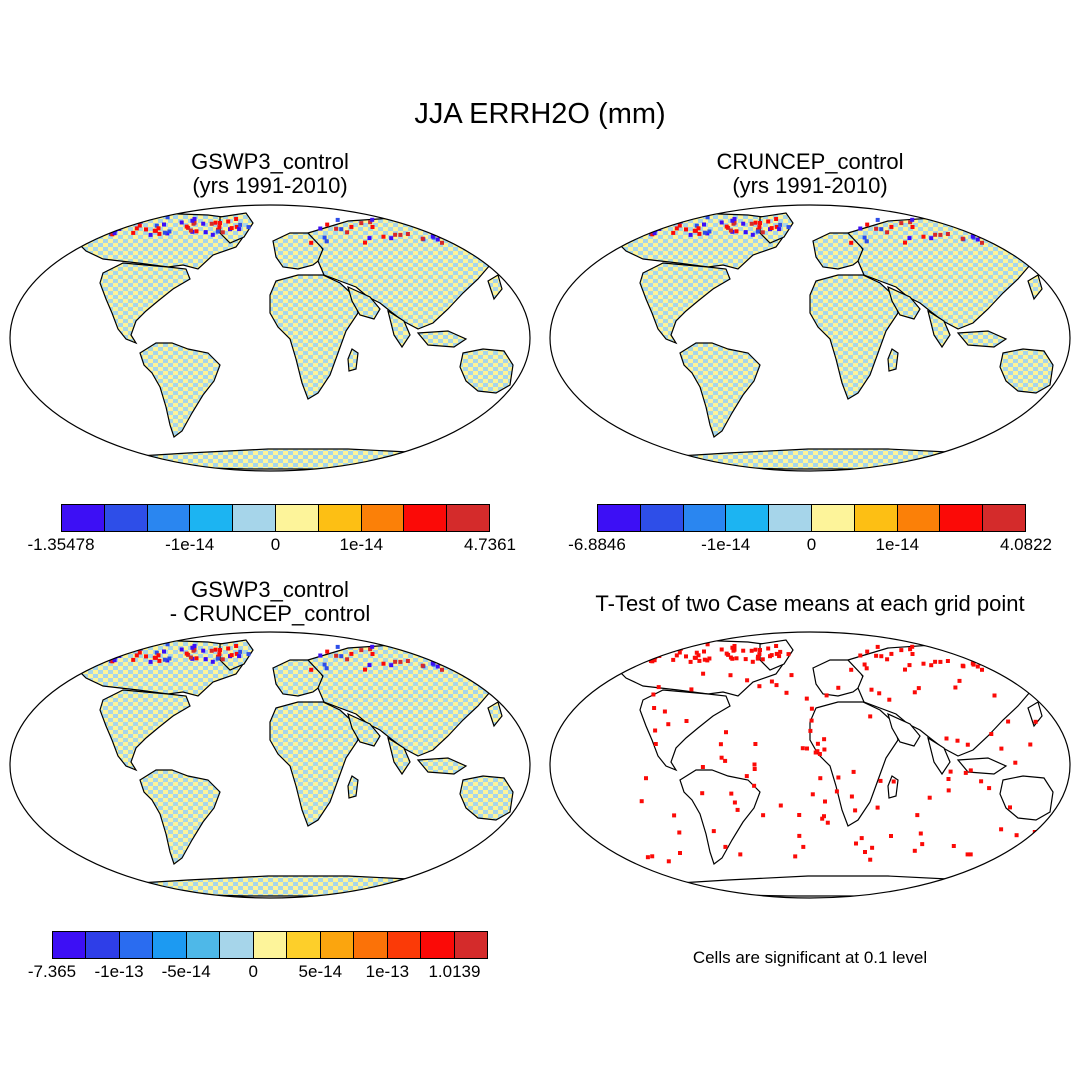 This screenshot has height=1080, width=1080. Describe the element at coordinates (320, 971) in the screenshot. I see `colorbar-tick-label: 5e-14` at that location.